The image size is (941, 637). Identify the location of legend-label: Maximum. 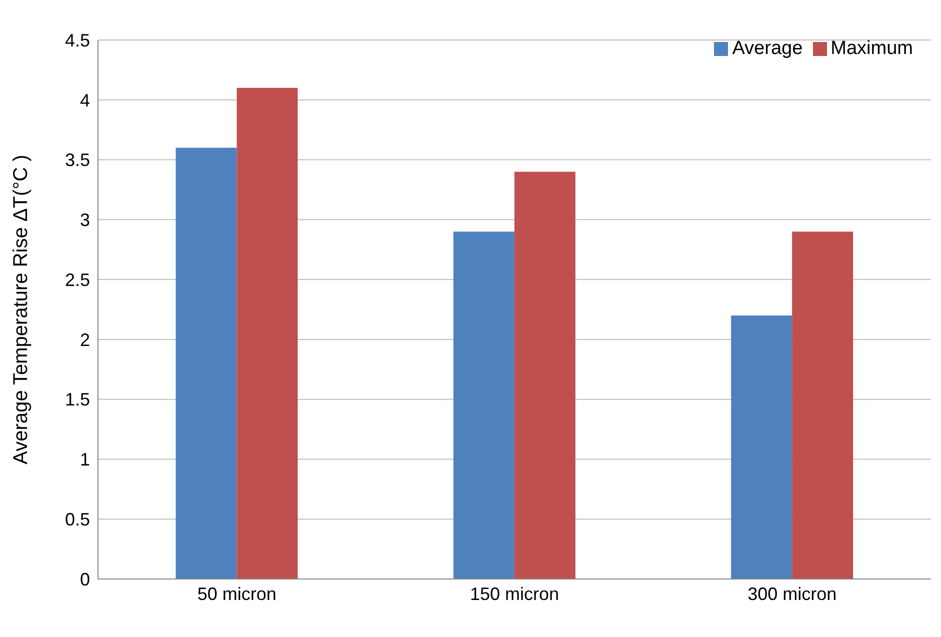
(871, 48).